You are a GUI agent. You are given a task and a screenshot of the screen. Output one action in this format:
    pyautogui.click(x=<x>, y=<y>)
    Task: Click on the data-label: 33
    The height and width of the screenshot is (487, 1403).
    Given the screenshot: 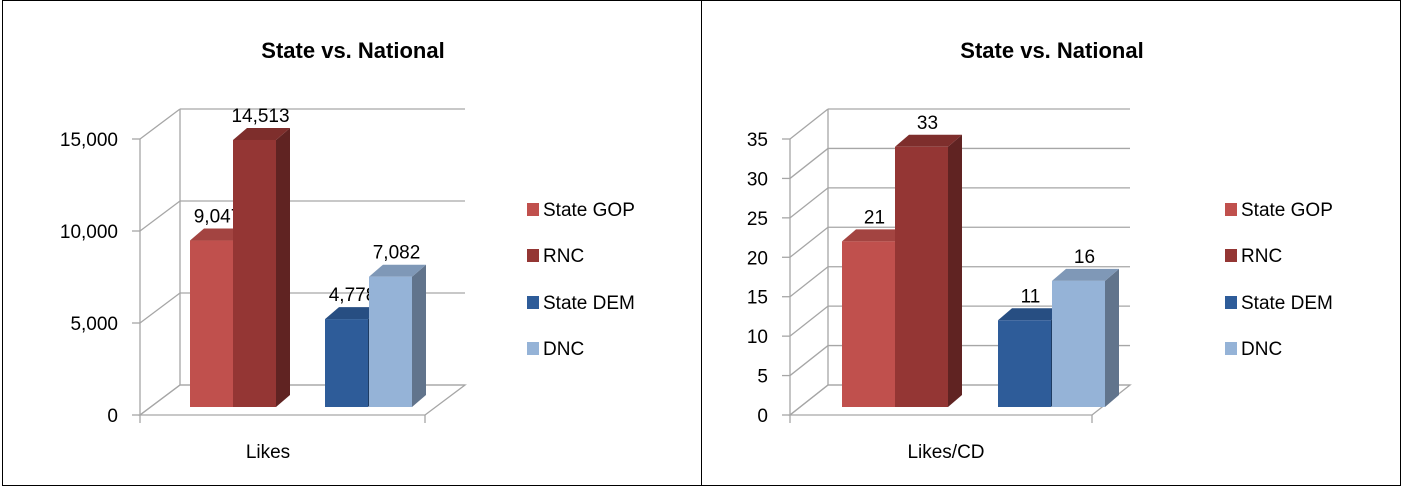 What is the action you would take?
    pyautogui.click(x=927, y=123)
    